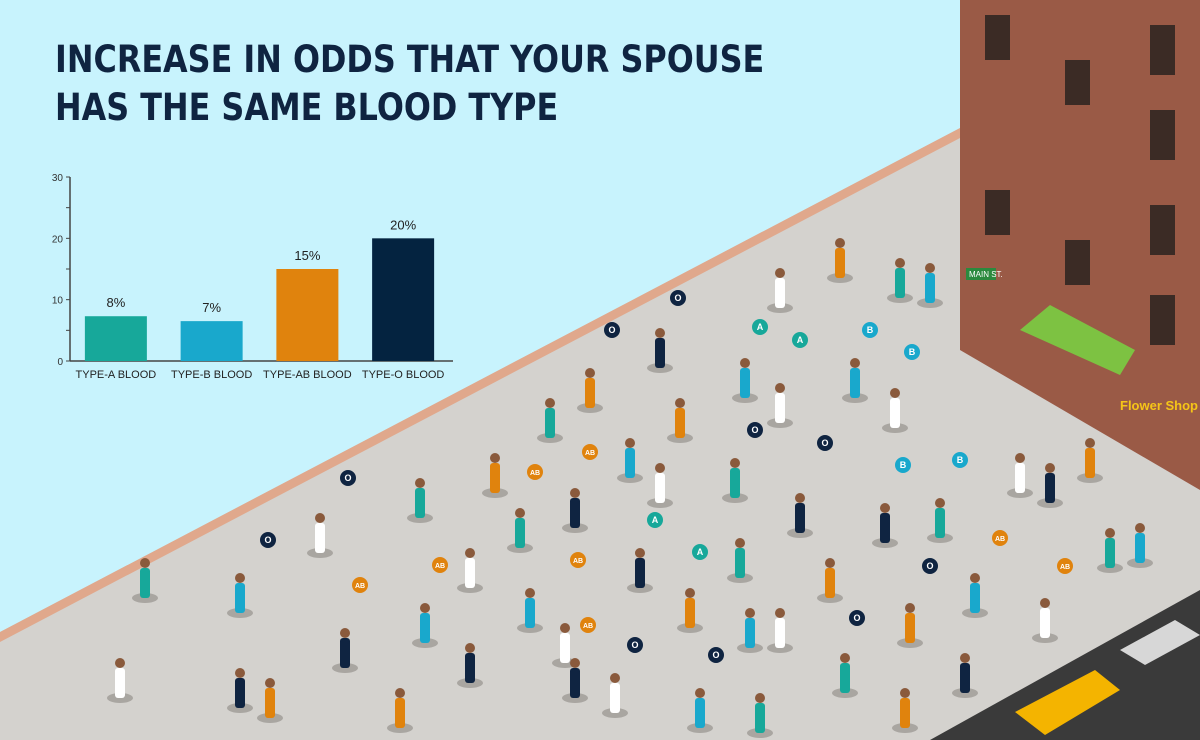 The width and height of the screenshot is (1200, 740). Describe the element at coordinates (403, 224) in the screenshot. I see `data-label: 20%` at that location.